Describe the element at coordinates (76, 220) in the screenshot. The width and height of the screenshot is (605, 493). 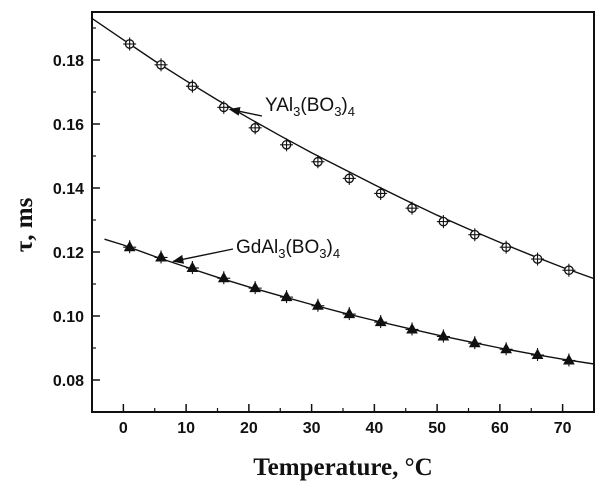
I see `y-axis-ticks: 0.08 0.10 0.12 0.14 0.16 0.18` at that location.